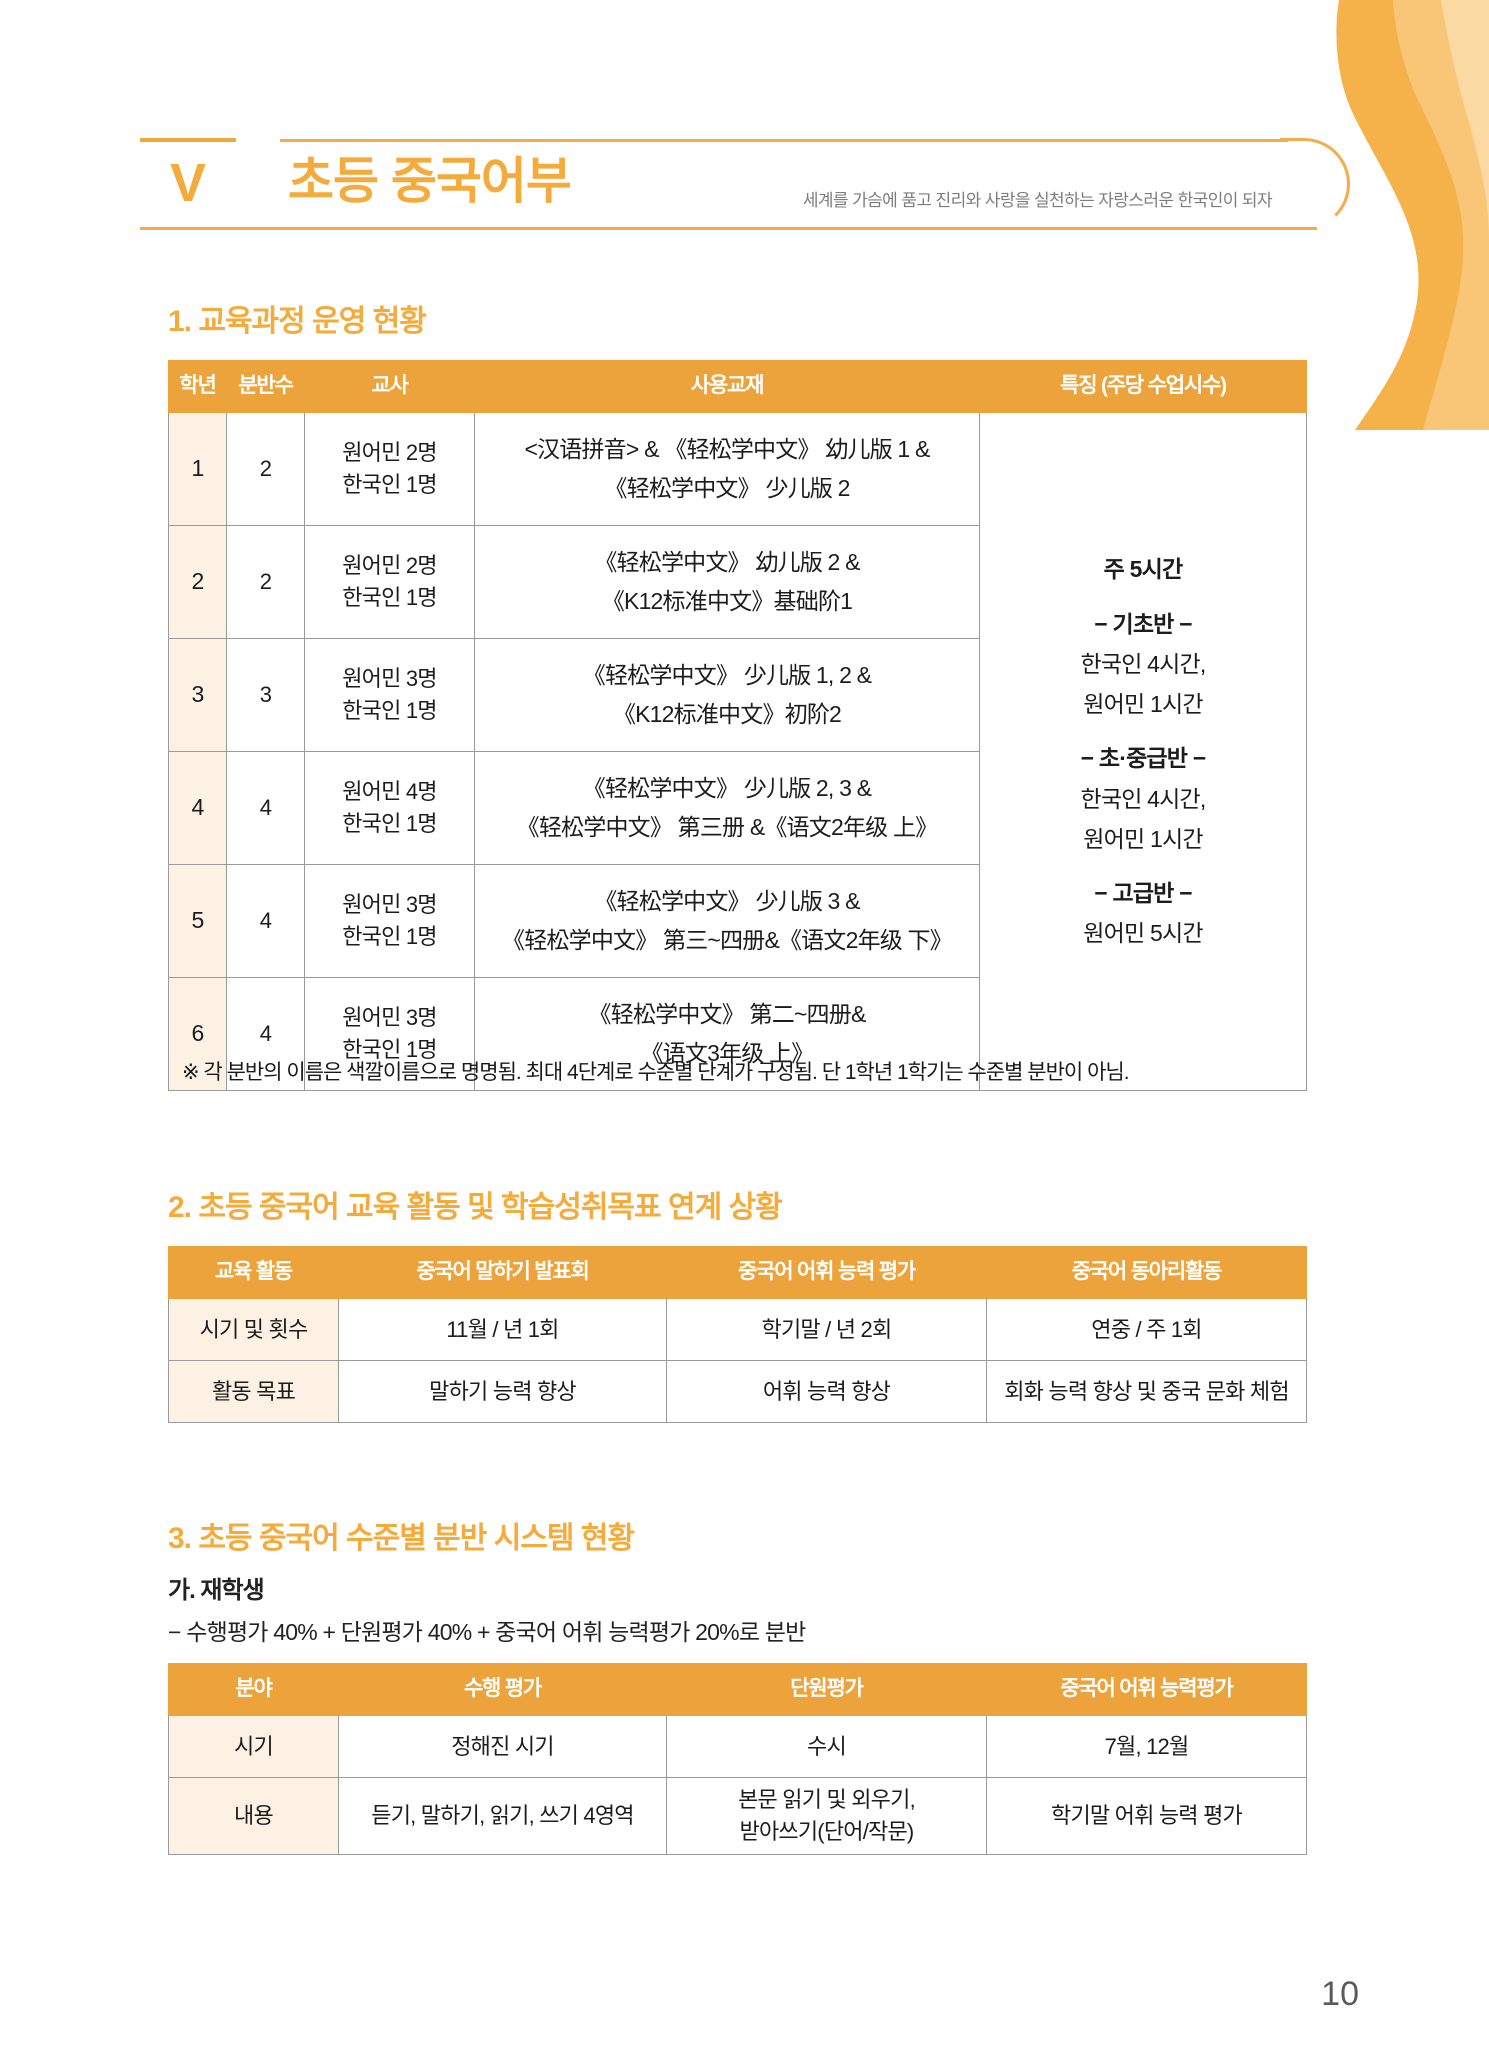 The image size is (1489, 2056). Describe the element at coordinates (1314, 184) in the screenshot. I see `header-rounded-cap` at that location.